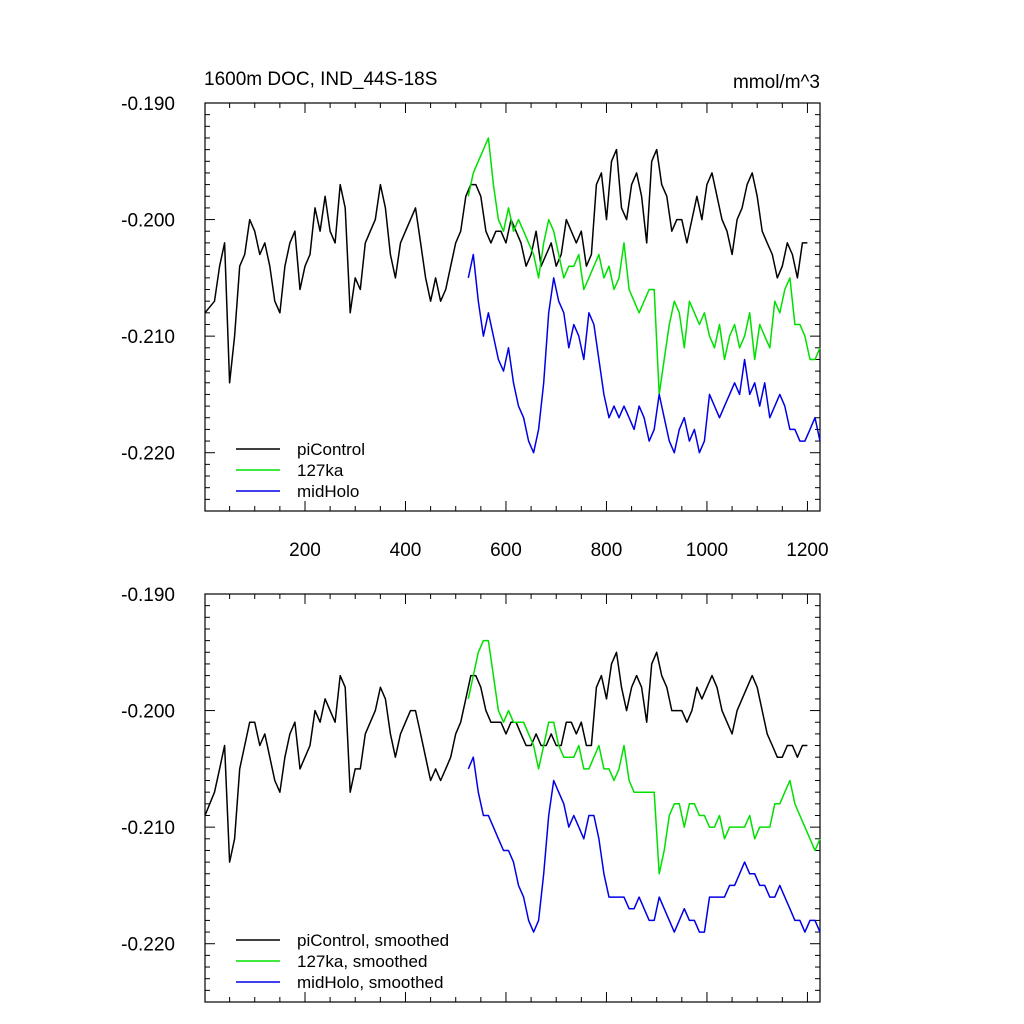 The height and width of the screenshot is (1024, 1024). What do you see at coordinates (373, 940) in the screenshot?
I see `legend-label: piControl, smoothed` at bounding box center [373, 940].